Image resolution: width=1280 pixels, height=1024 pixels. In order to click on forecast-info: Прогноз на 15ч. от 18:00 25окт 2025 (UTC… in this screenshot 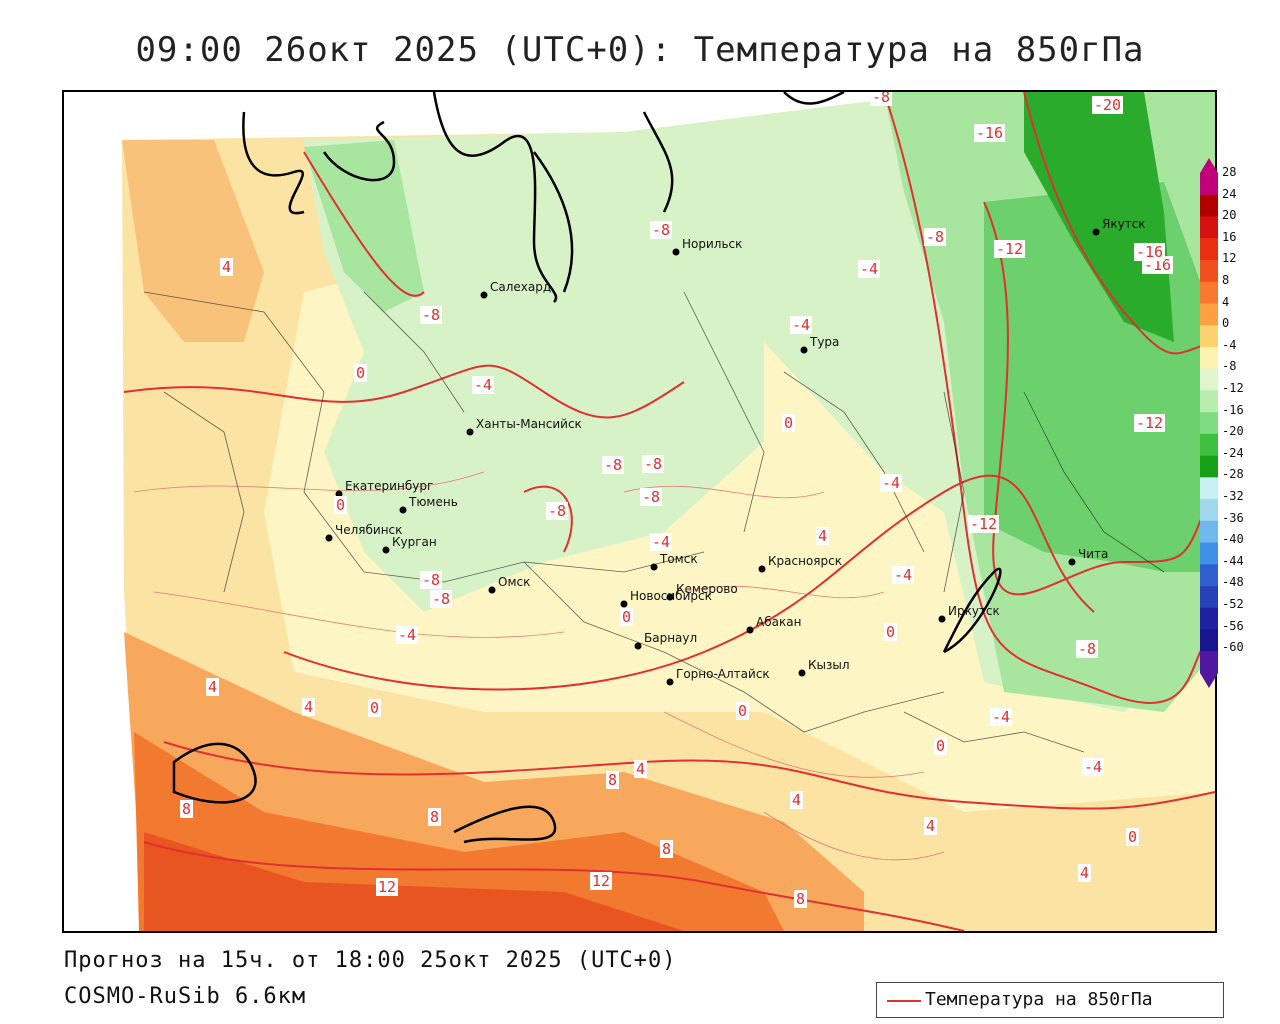, I will do `click(370, 960)`.